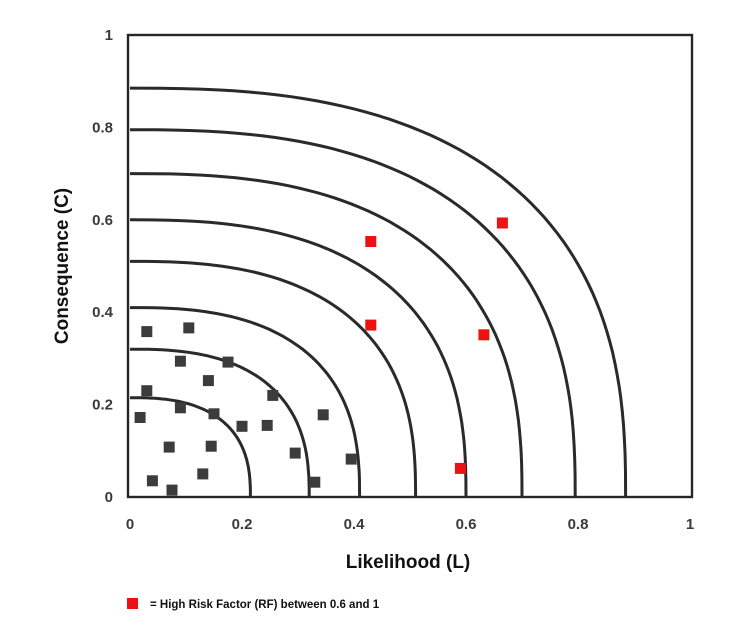 The height and width of the screenshot is (644, 750). Describe the element at coordinates (103, 266) in the screenshot. I see `y-axis-ticks: 0 0.2 0.4 0.6 0.8 1` at that location.